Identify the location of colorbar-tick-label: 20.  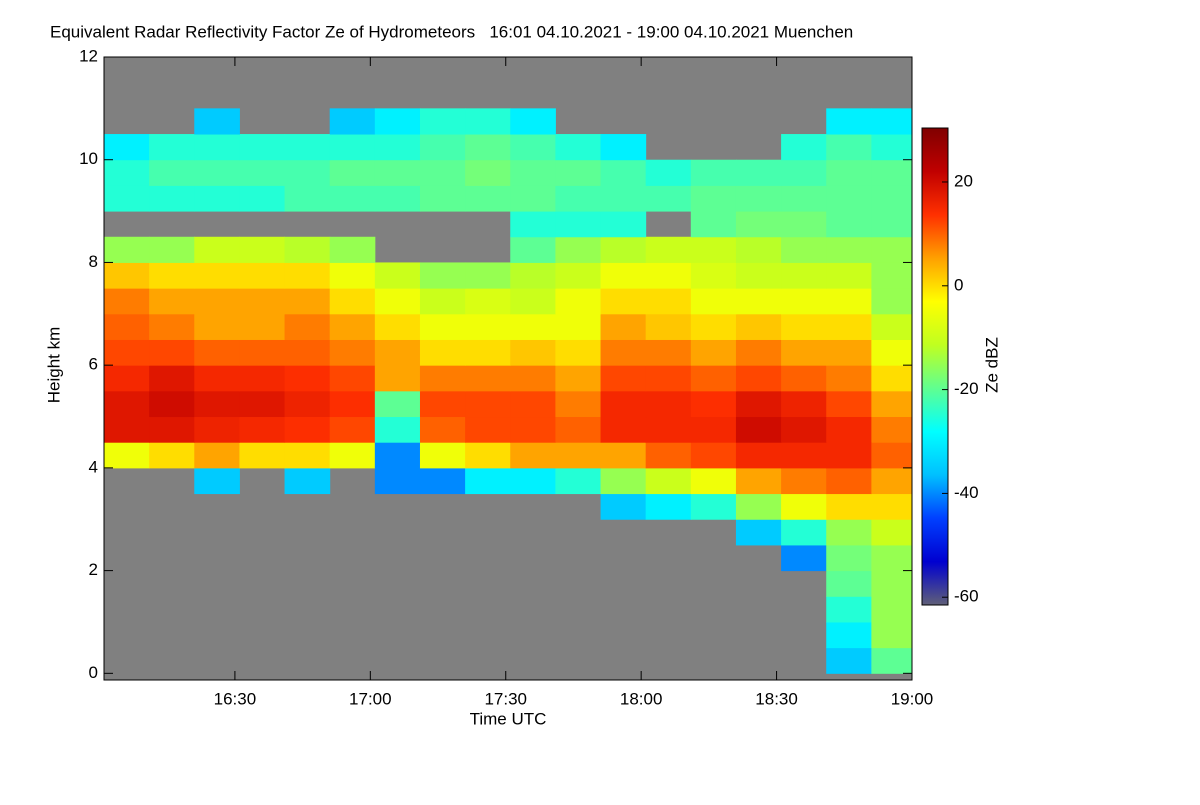
(963, 180).